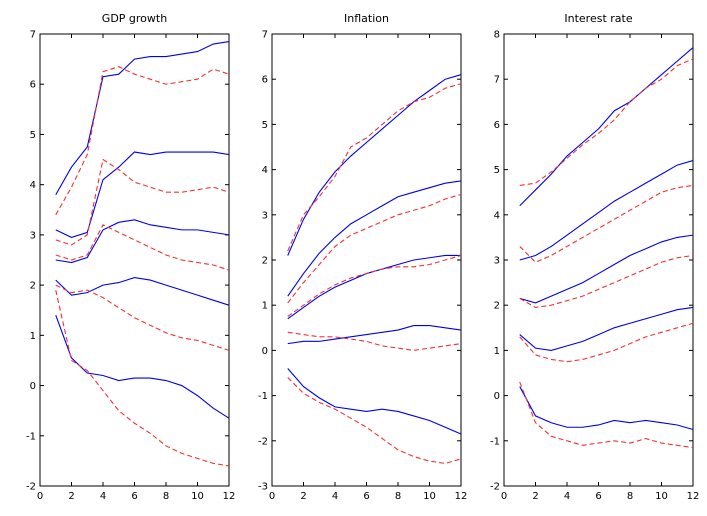 The image size is (707, 516). I want to click on y-tick-label: -3, so click(263, 487).